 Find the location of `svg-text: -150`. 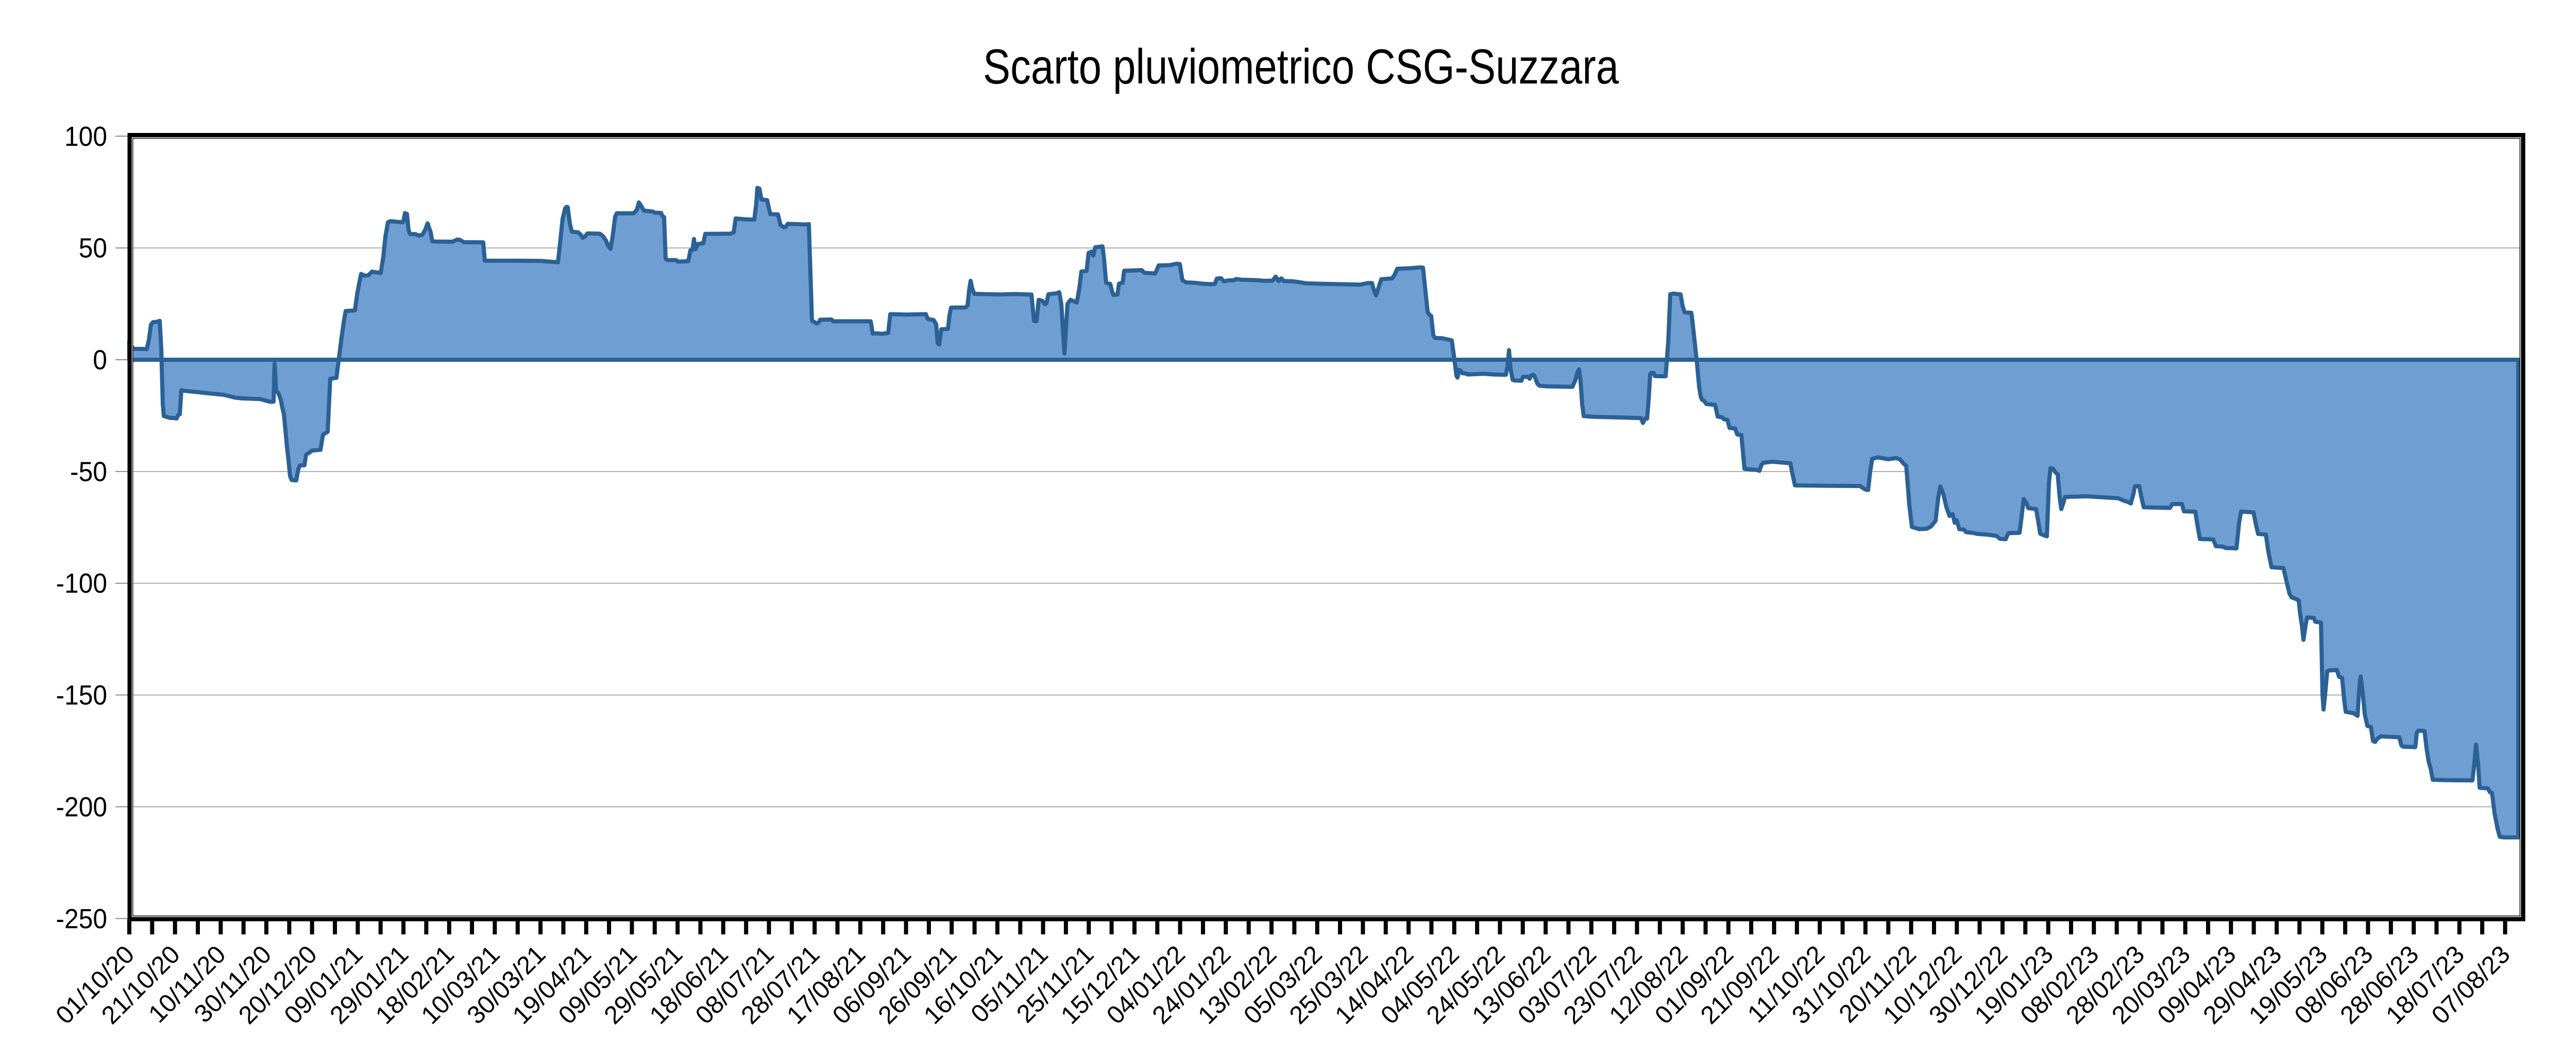

svg-text: -150 is located at coordinates (82, 695).